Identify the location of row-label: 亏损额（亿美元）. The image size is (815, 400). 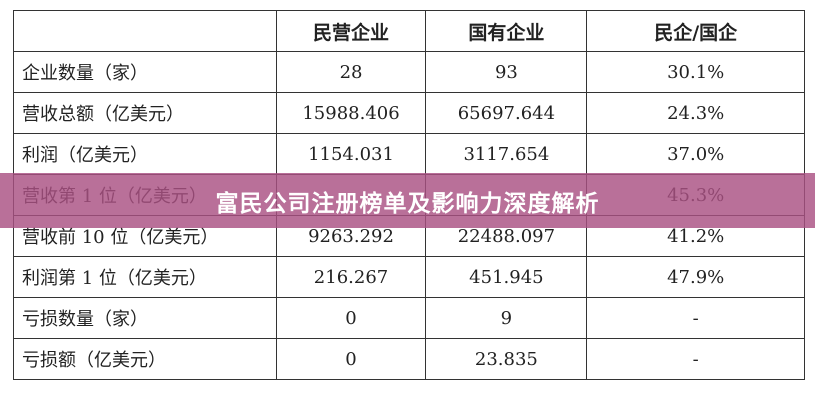
(145, 359).